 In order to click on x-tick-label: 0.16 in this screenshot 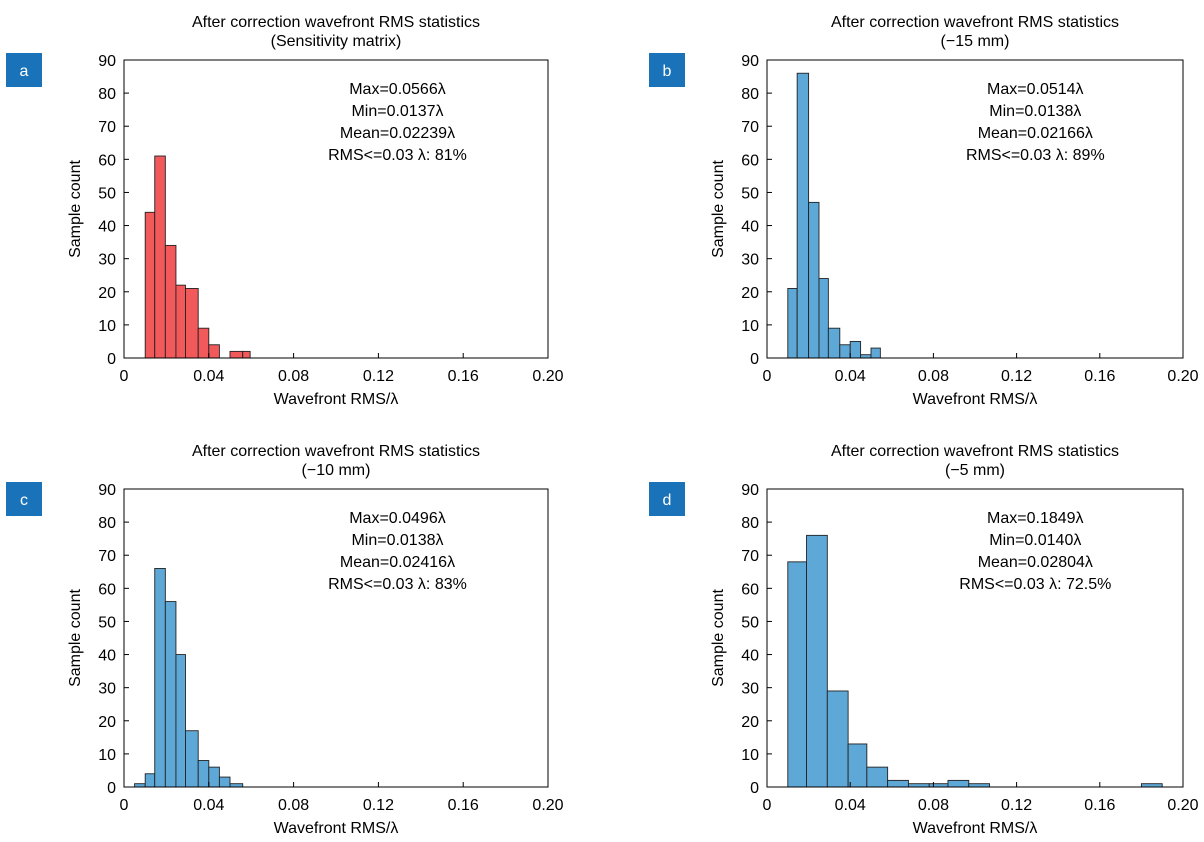, I will do `click(1099, 805)`.